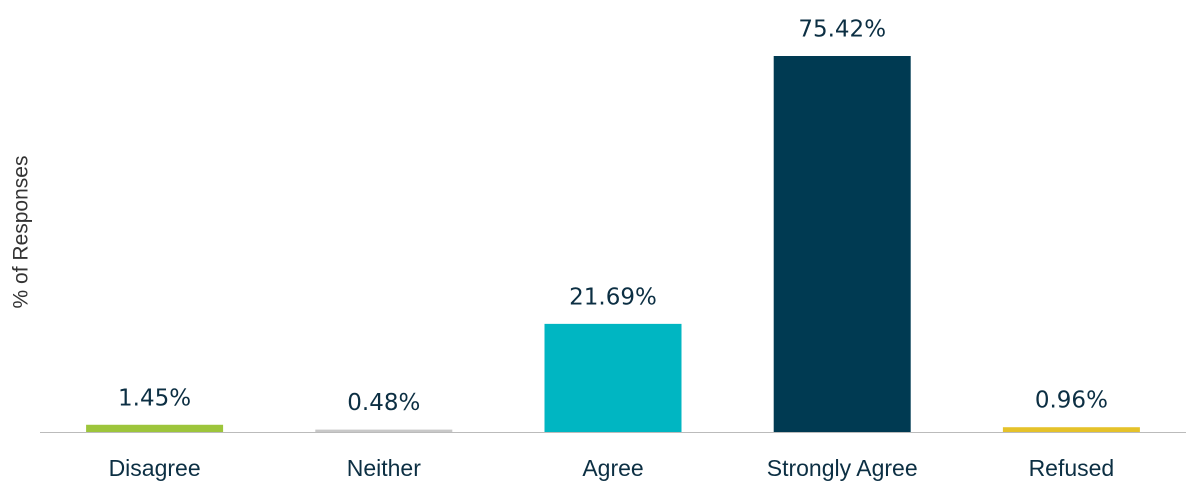 This screenshot has width=1186, height=485. I want to click on value-label: 75.42%, so click(842, 30).